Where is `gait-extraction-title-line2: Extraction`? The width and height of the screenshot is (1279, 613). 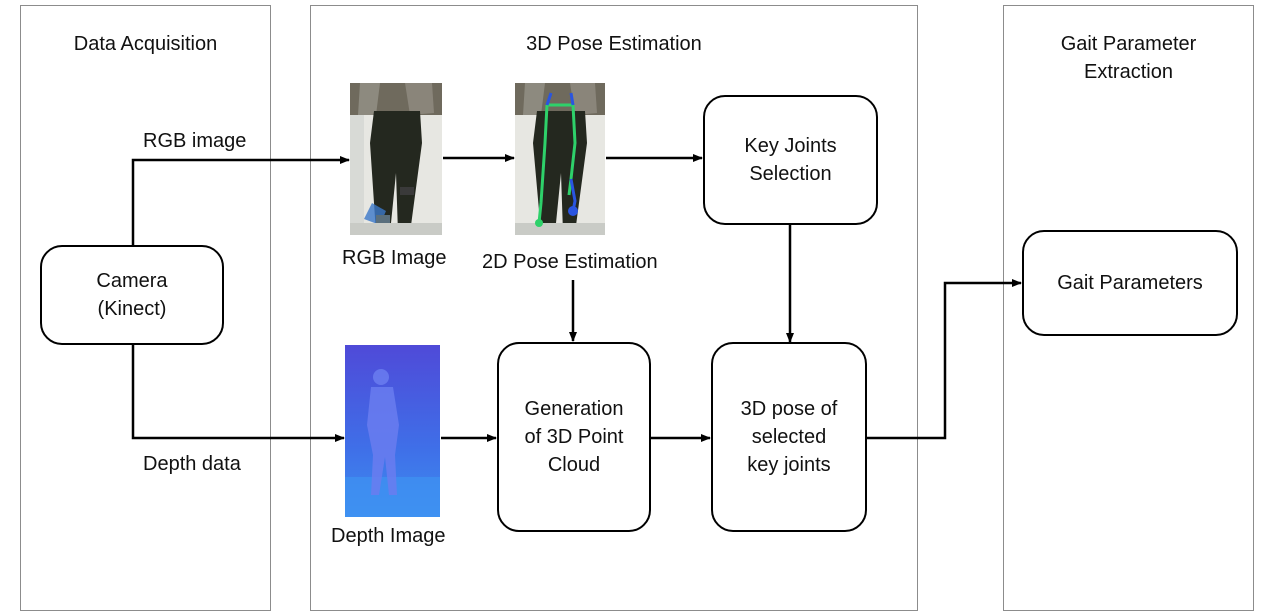
gait-extraction-title-line2: Extraction is located at coordinates (1128, 72).